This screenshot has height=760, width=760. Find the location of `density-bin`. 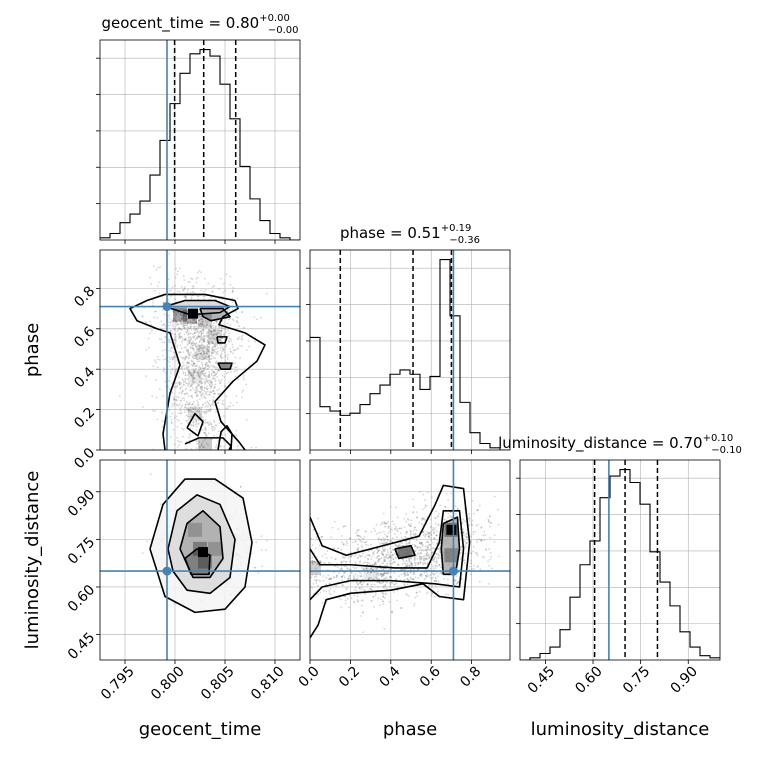

density-bin is located at coordinates (180, 314).